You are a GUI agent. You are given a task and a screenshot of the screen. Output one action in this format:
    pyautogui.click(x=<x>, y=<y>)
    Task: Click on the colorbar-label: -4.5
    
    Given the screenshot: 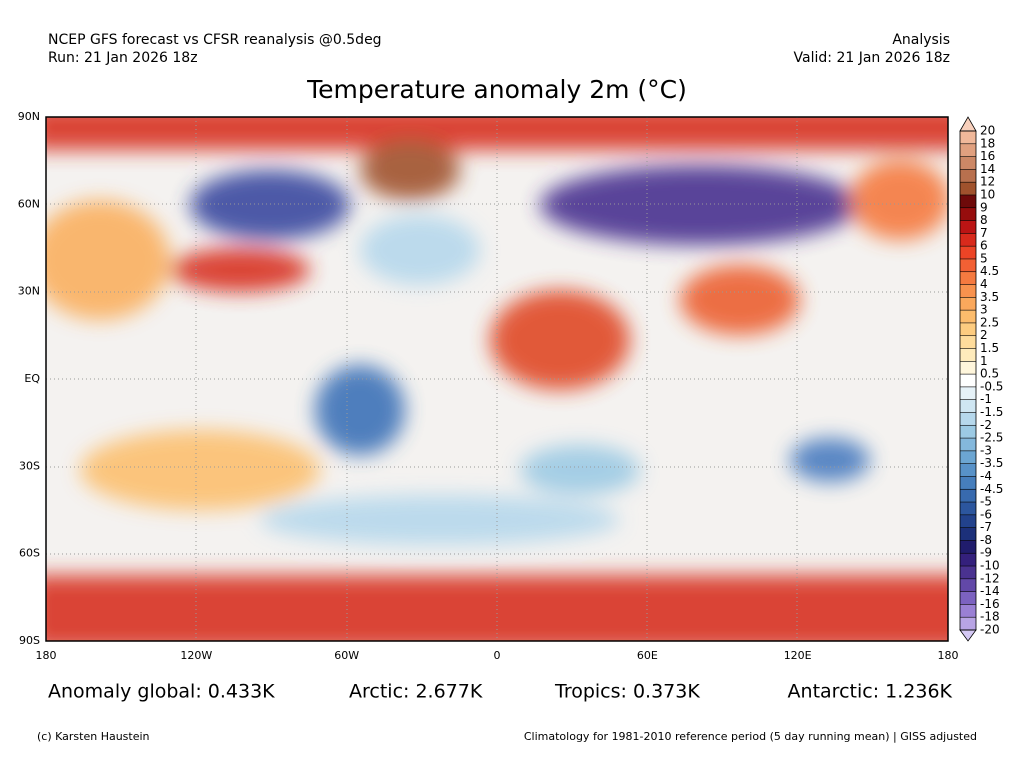 What is the action you would take?
    pyautogui.click(x=991, y=489)
    